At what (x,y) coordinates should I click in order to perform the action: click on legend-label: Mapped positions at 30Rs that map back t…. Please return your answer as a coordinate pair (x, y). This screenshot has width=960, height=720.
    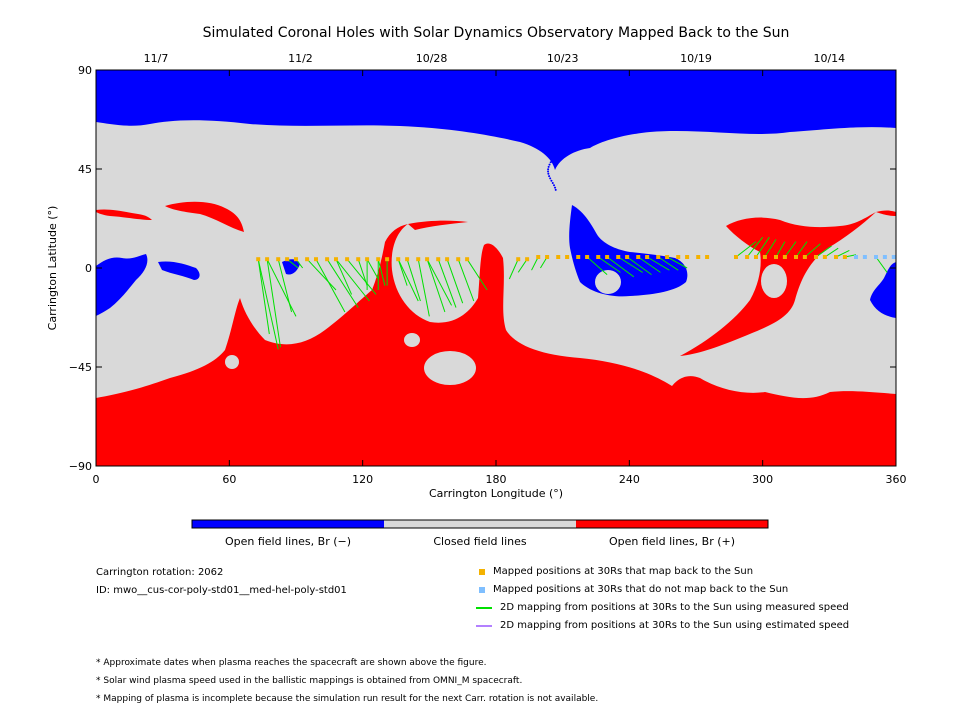
    Looking at the image, I should click on (623, 571).